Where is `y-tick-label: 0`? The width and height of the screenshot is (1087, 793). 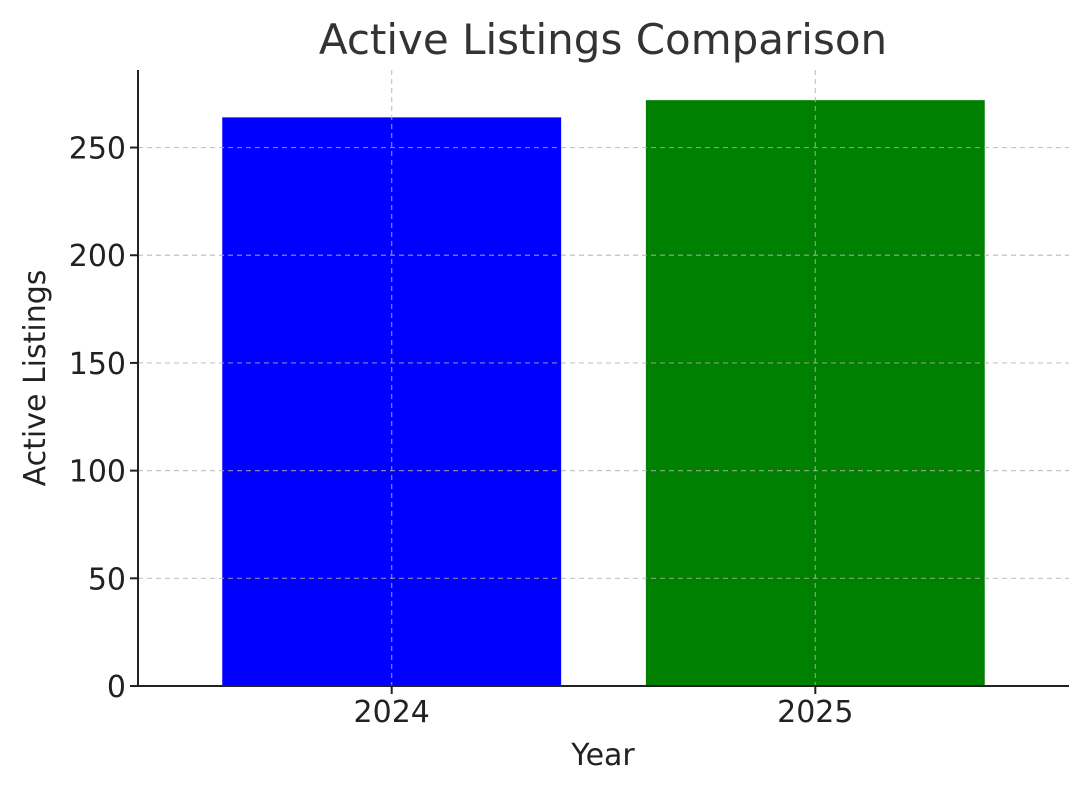 y-tick-label: 0 is located at coordinates (116, 687).